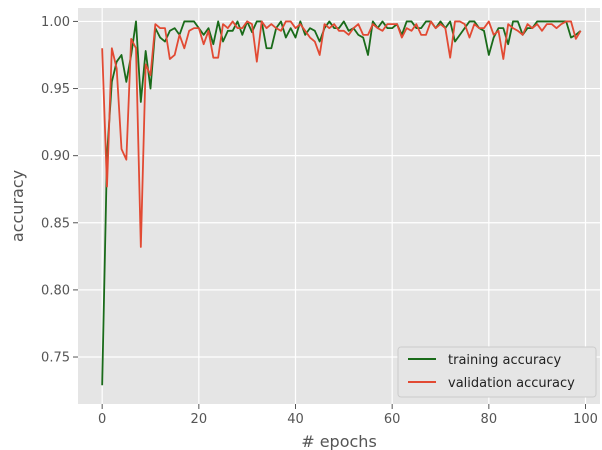 This screenshot has width=602, height=450. Describe the element at coordinates (55, 156) in the screenshot. I see `y-tick-label: 0.90` at that location.